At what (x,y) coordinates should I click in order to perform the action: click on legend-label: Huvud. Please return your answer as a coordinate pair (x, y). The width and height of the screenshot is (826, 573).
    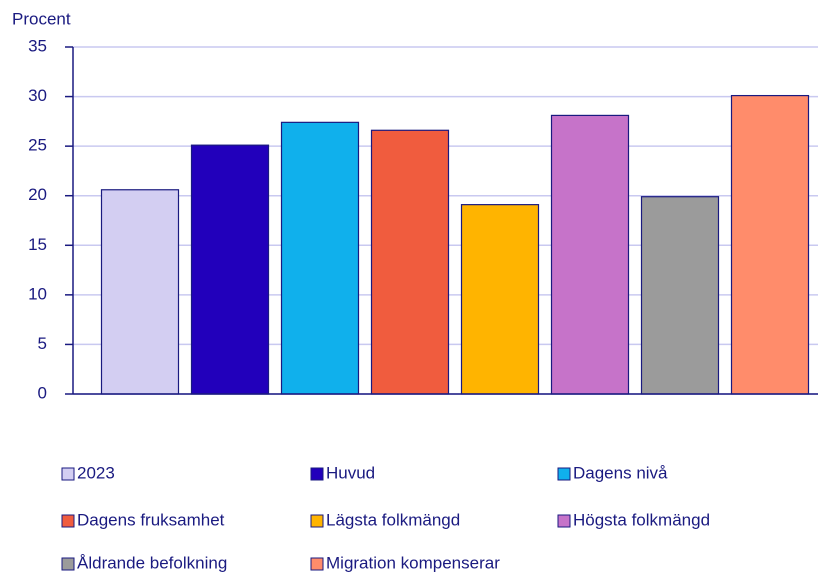
    Looking at the image, I should click on (350, 472).